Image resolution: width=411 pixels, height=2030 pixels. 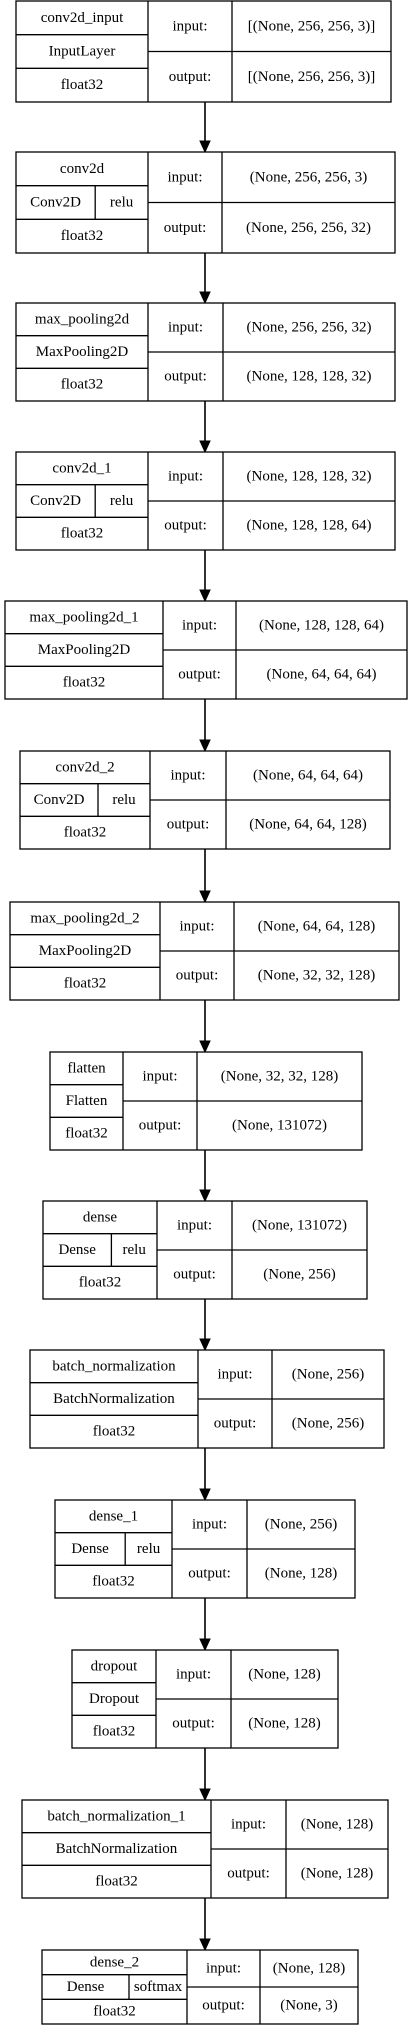 What do you see at coordinates (309, 377) in the screenshot?
I see `output-shape: (None, 128, 128, 32)` at bounding box center [309, 377].